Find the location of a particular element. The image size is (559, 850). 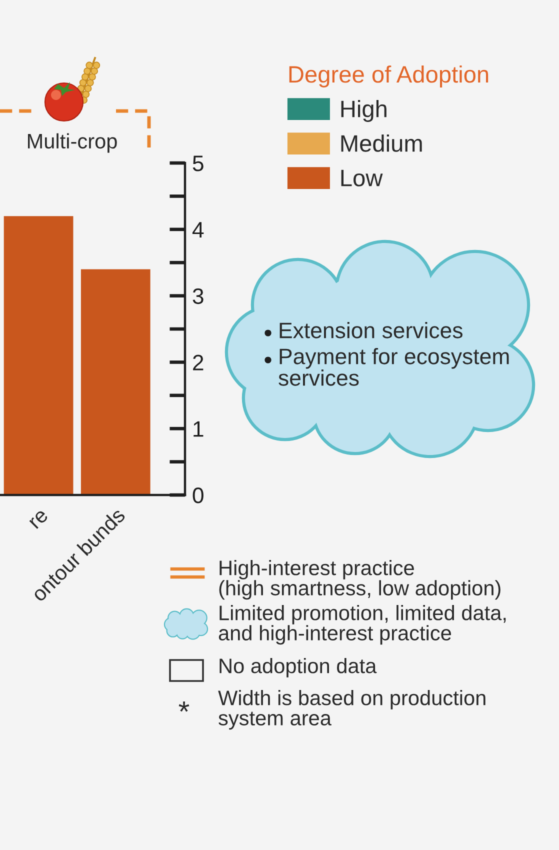

legend-title: Degree of Adoption is located at coordinates (388, 76).